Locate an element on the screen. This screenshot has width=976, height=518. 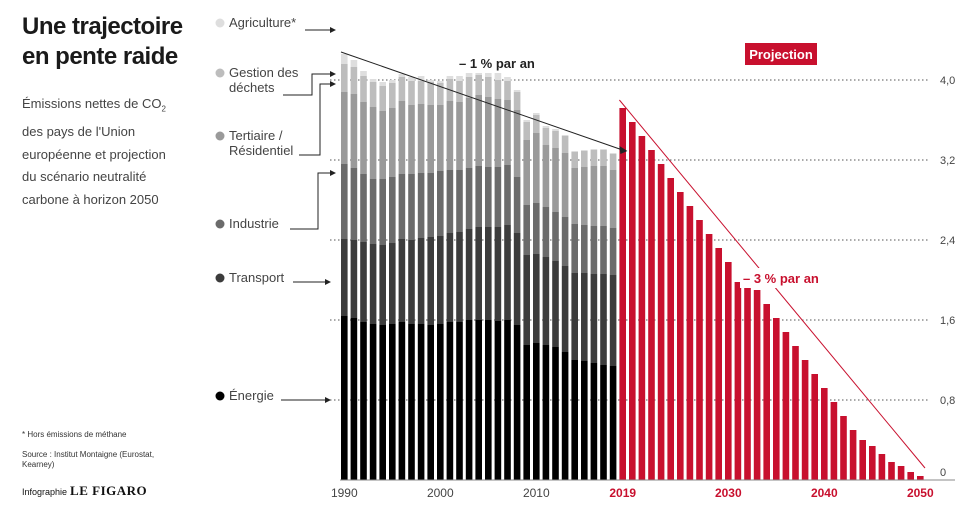
page-title: Une trajectoire en pente raide is located at coordinates (102, 41).